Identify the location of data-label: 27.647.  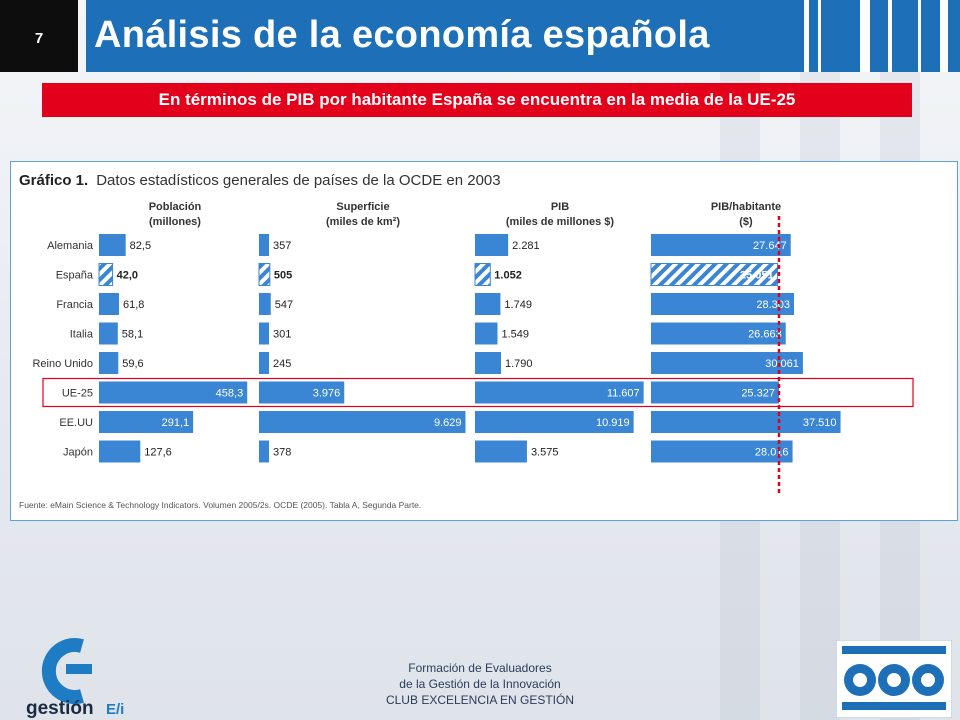
(770, 246).